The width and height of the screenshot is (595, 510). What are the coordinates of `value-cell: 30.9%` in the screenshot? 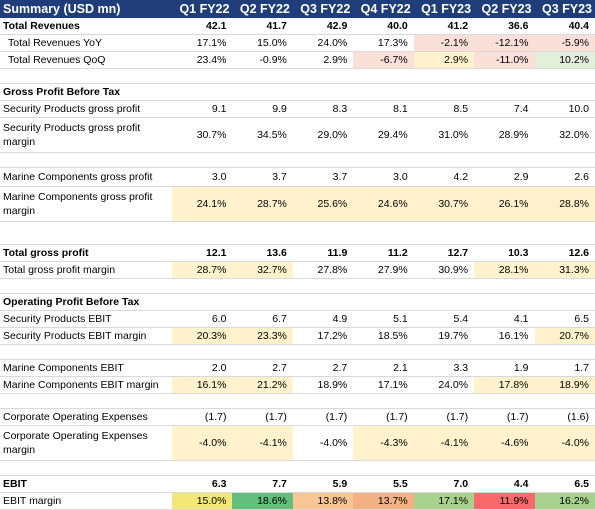 It's located at (444, 270).